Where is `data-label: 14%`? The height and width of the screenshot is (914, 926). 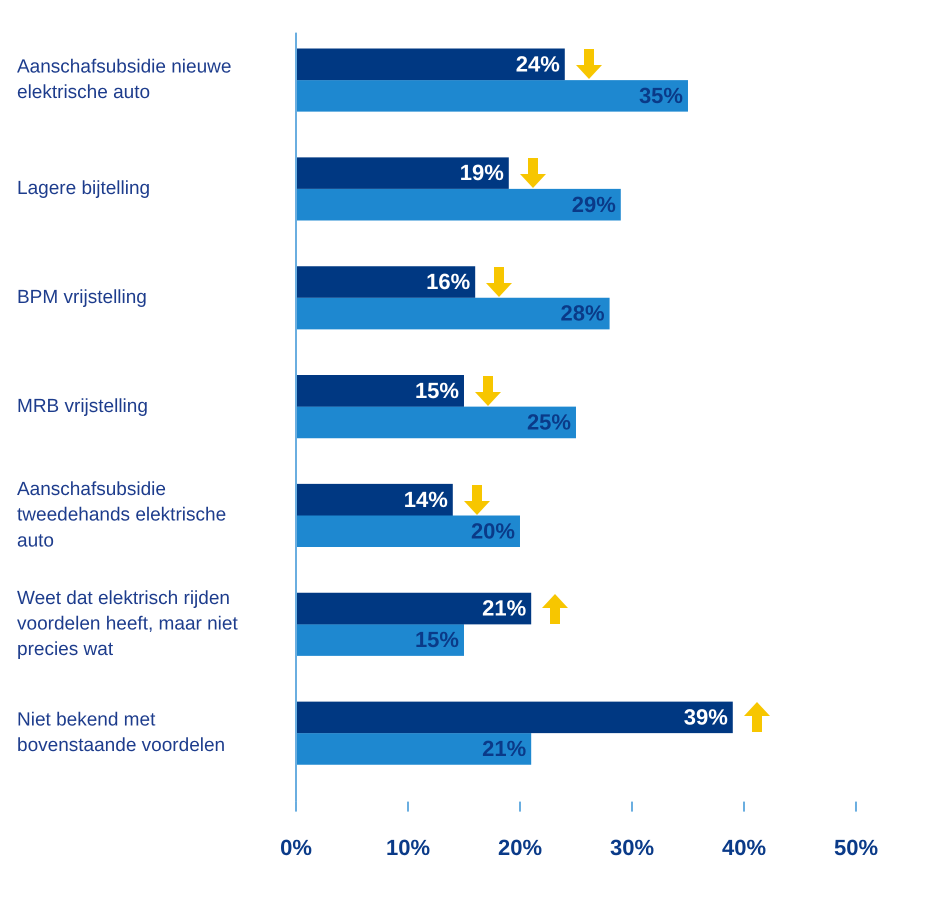 data-label: 14% is located at coordinates (426, 499).